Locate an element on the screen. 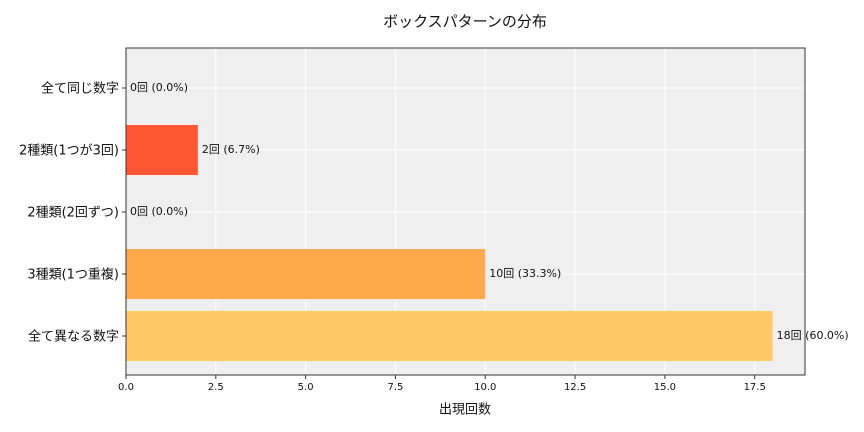 The width and height of the screenshot is (864, 432). y-tick-label: 2種類(1つが3回) is located at coordinates (69, 151).